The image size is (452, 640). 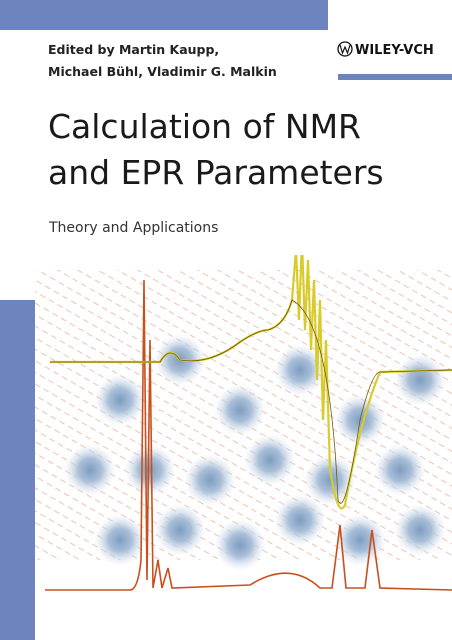 What do you see at coordinates (162, 71) in the screenshot?
I see `editors-line: Michael Bühl, Vladimir G. Malkin` at bounding box center [162, 71].